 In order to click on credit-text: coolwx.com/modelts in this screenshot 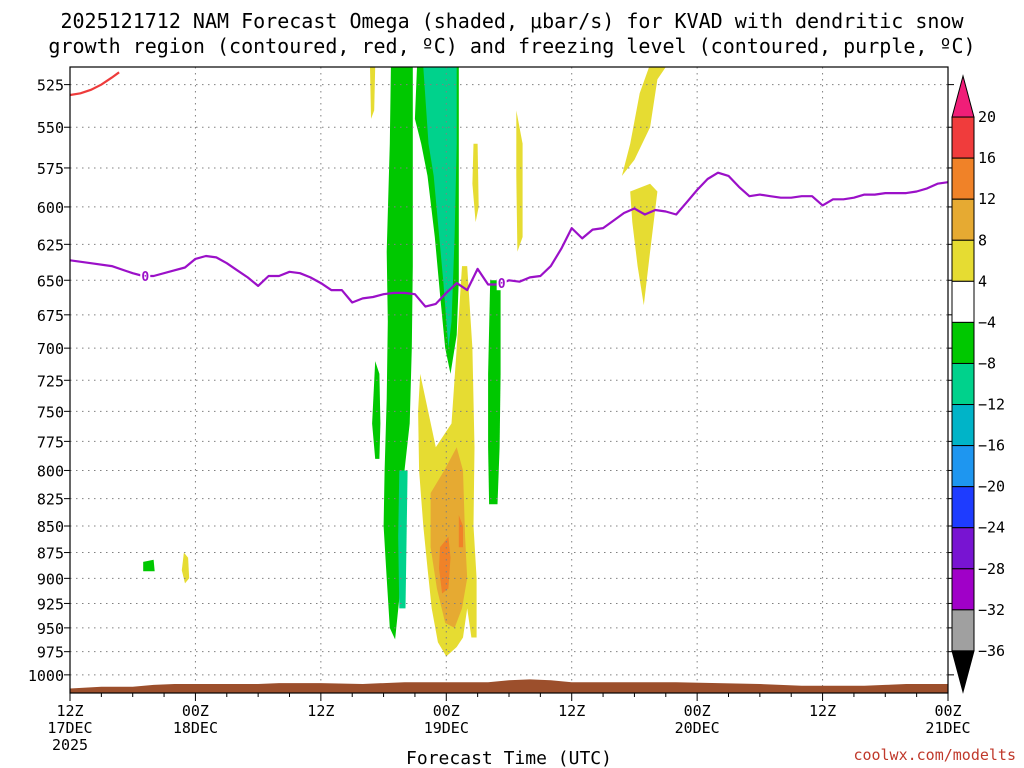, I will do `click(934, 755)`.